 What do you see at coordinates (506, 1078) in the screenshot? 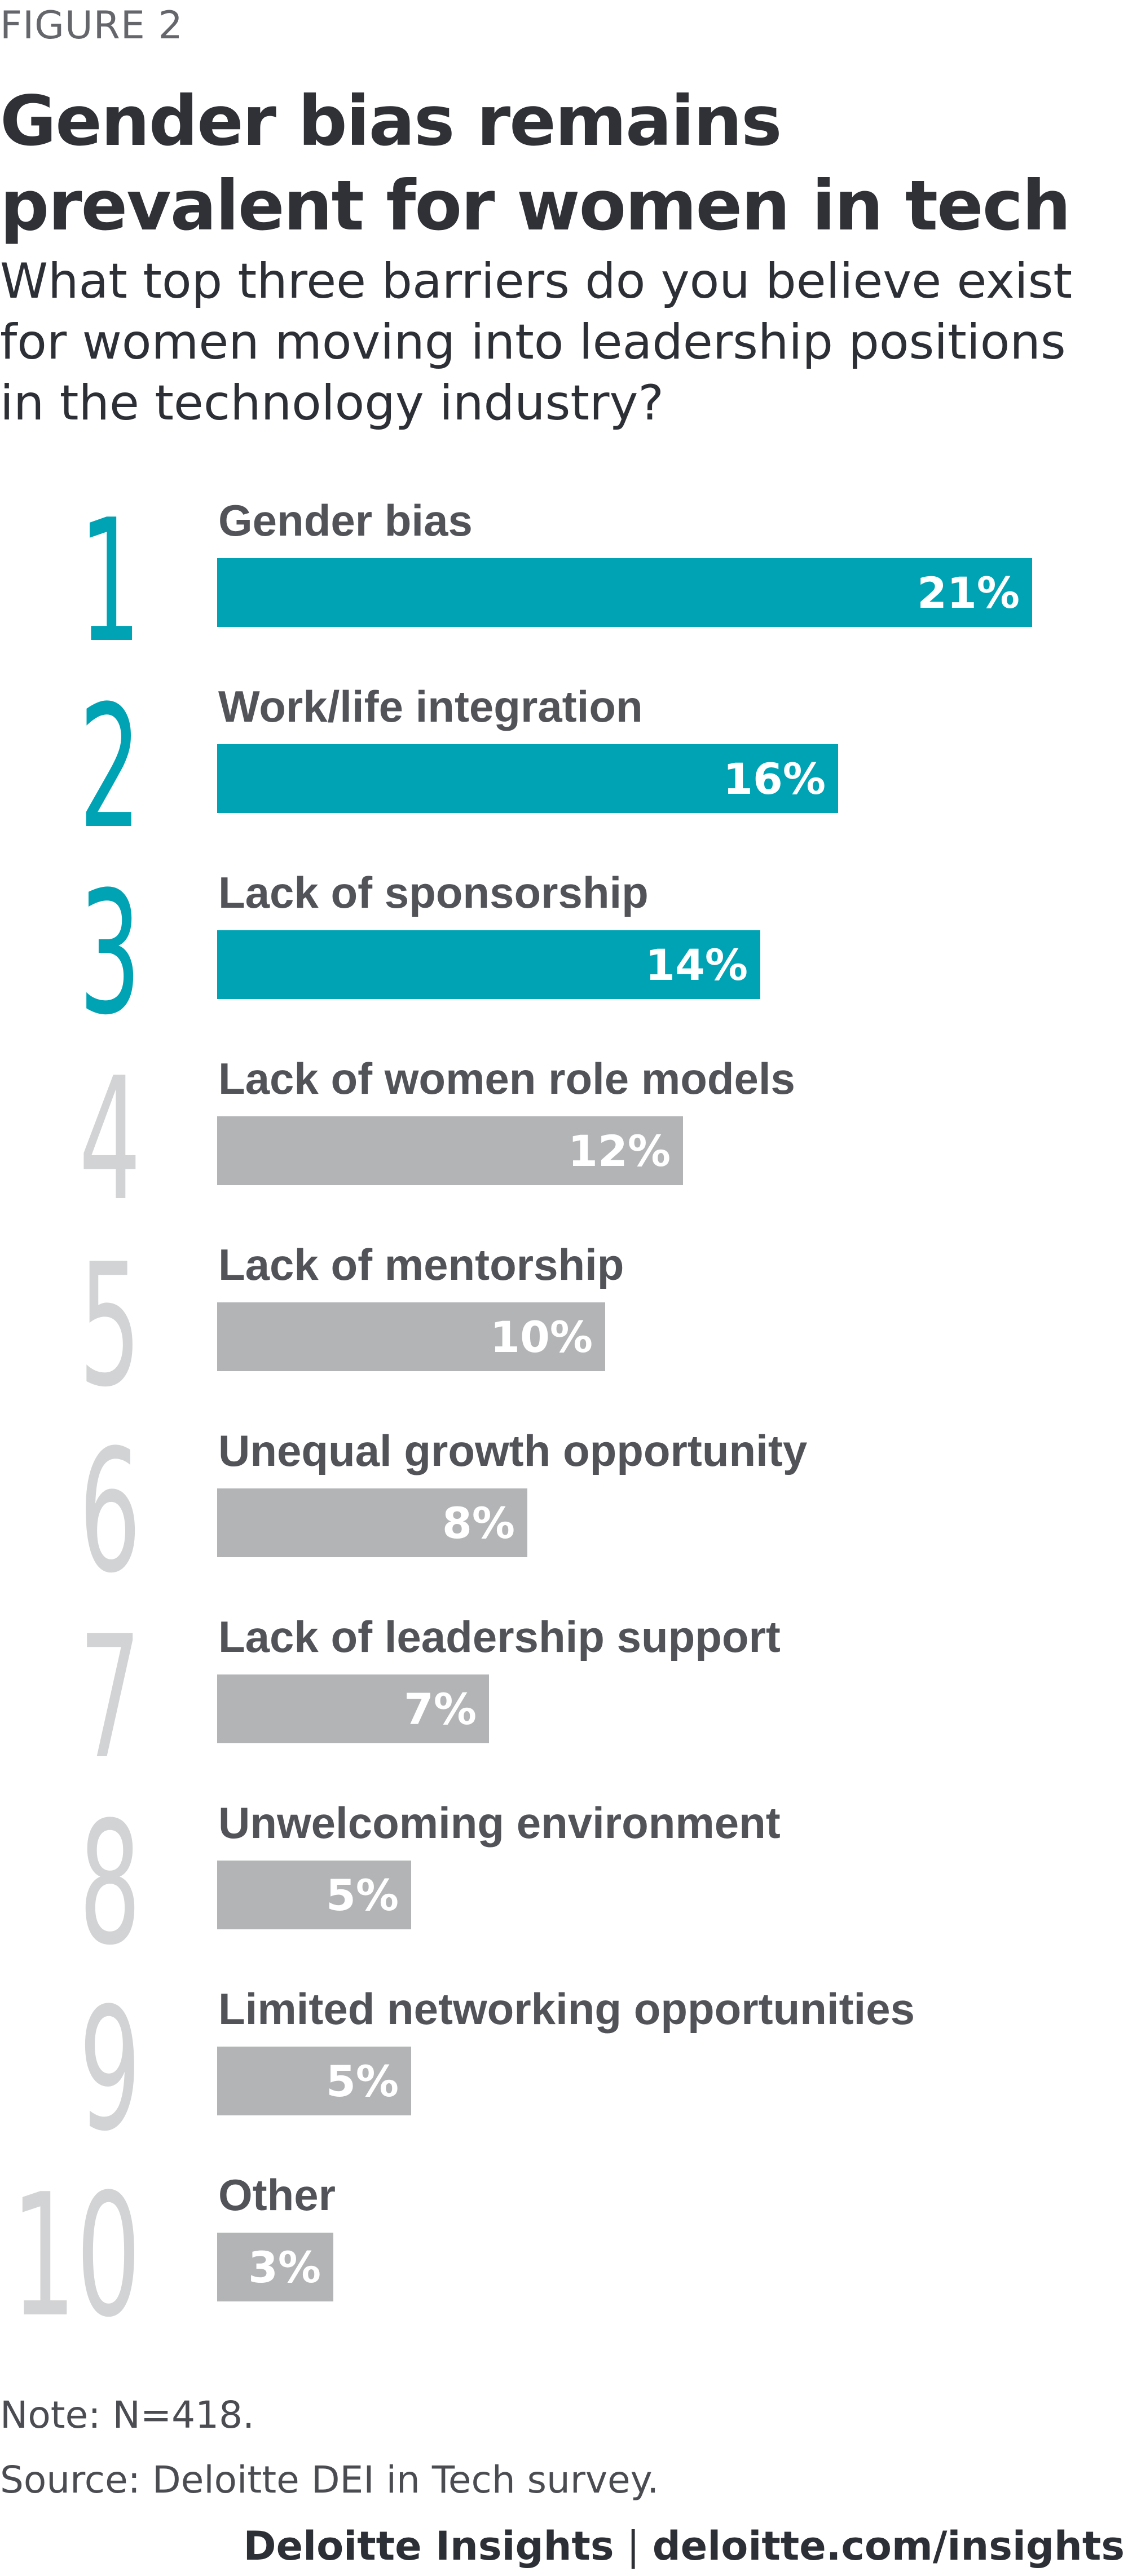
I see `category-label: Lack of women role models` at bounding box center [506, 1078].